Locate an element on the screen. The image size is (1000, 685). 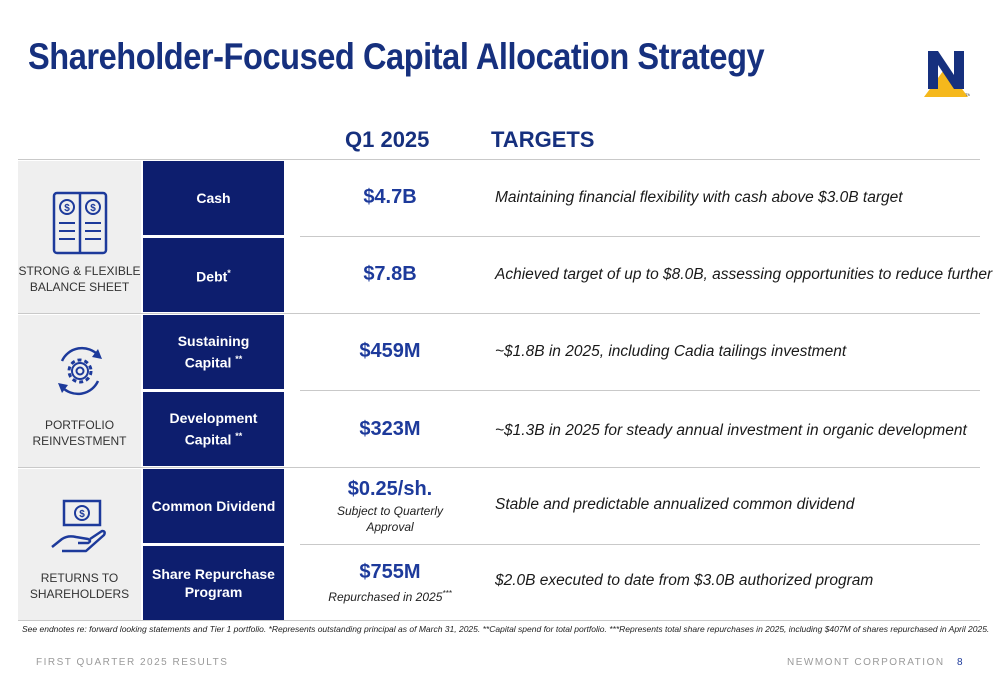
hand-cash-icon: $ is located at coordinates (78, 526).